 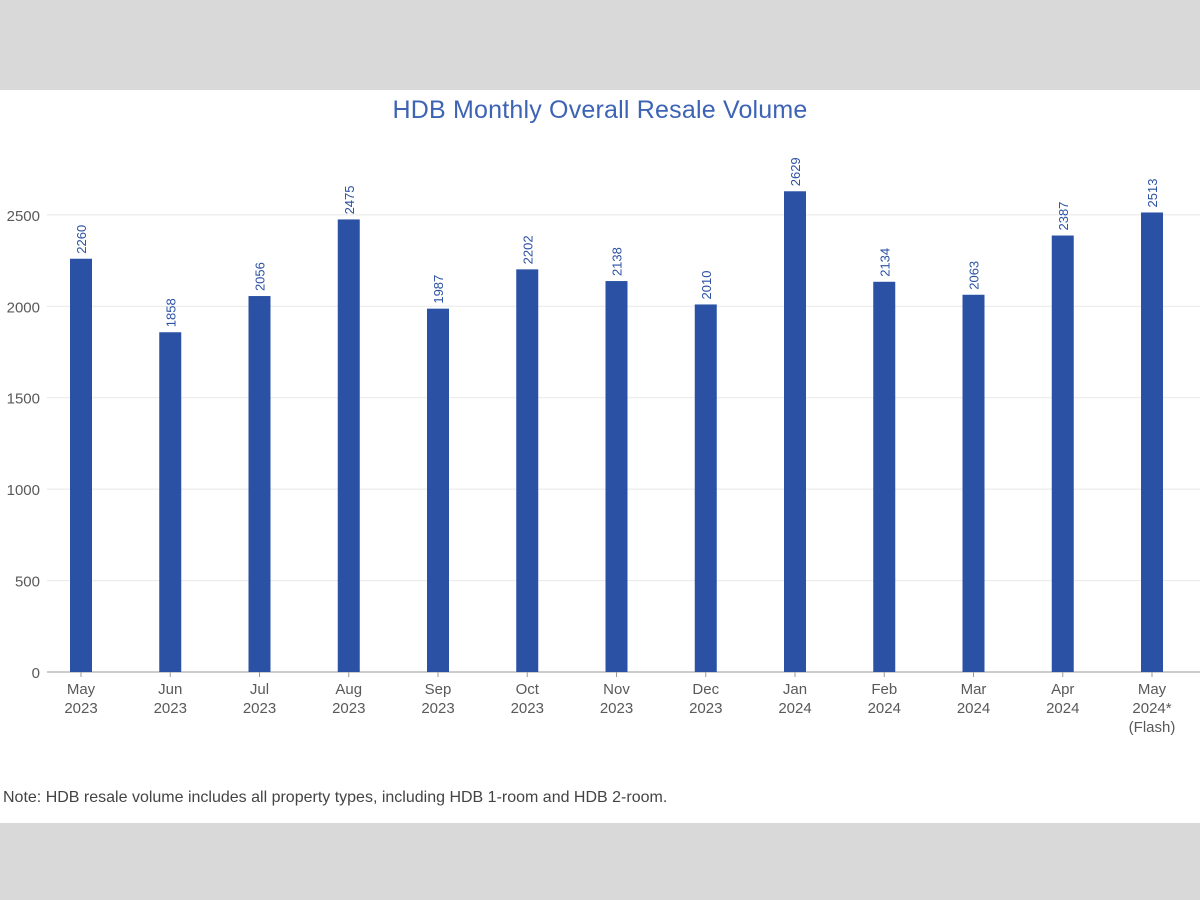 What do you see at coordinates (1152, 727) in the screenshot?
I see `x-tick-label: (Flash)` at bounding box center [1152, 727].